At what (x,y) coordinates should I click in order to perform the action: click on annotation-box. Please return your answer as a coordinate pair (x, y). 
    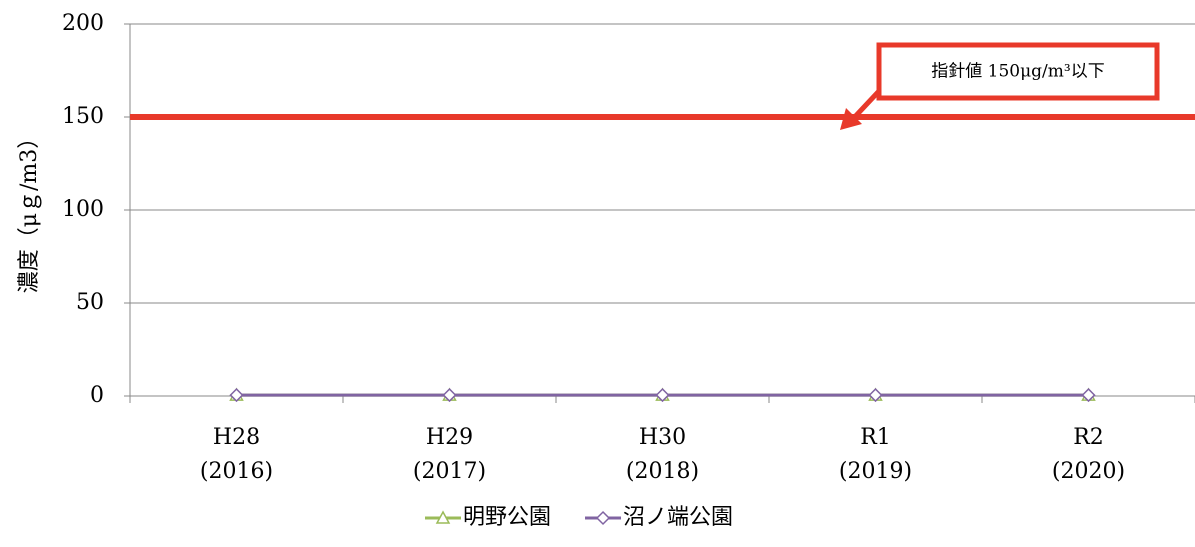
    Looking at the image, I should click on (1018, 71).